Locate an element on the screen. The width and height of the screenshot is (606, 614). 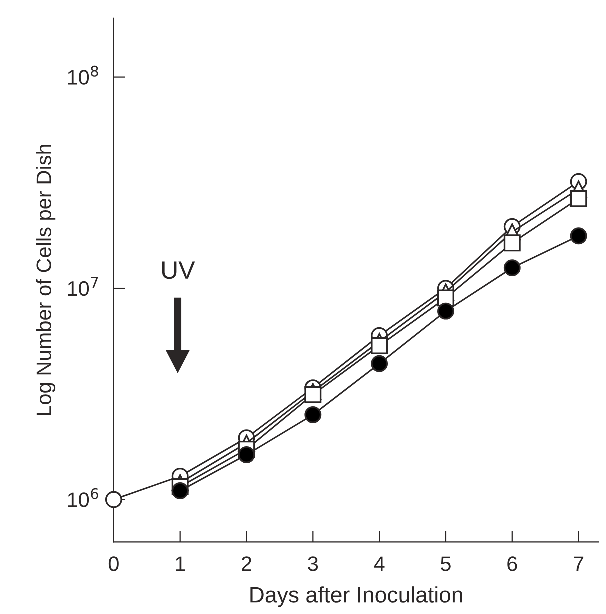
x-tick-label: 7 is located at coordinates (579, 564).